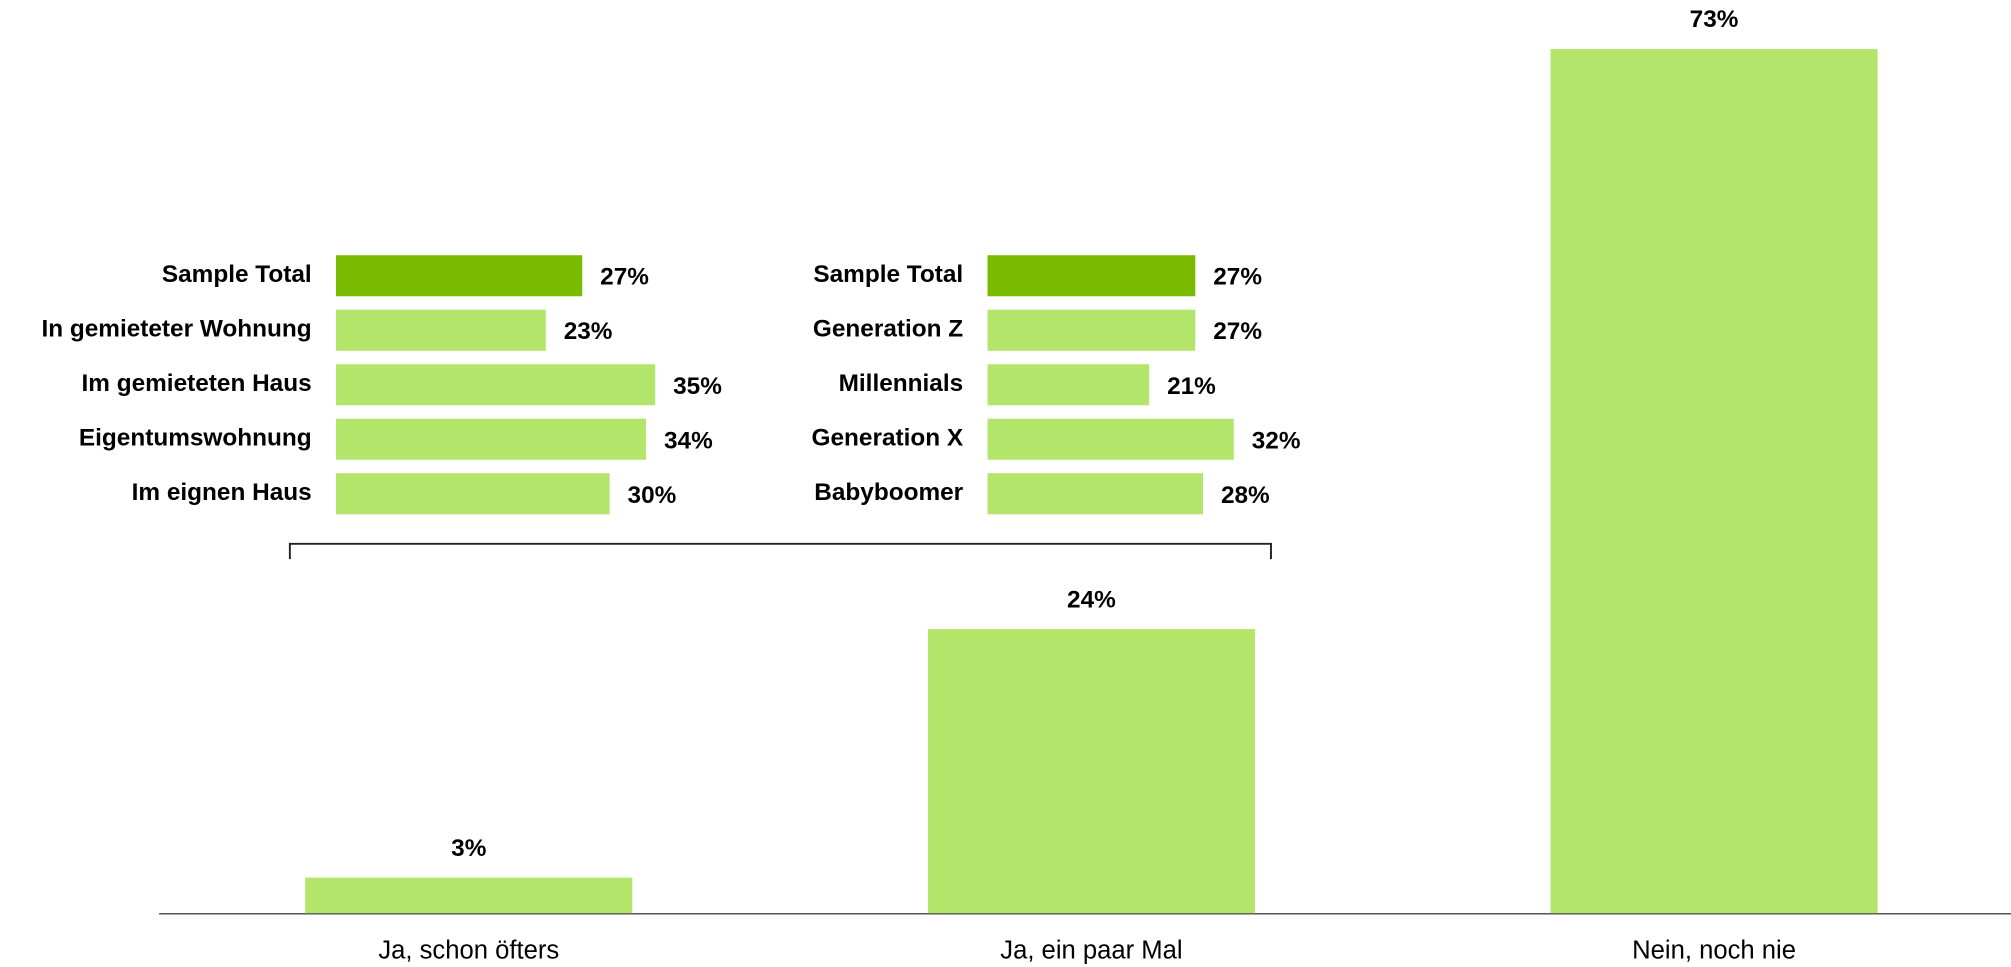 Image resolution: width=2011 pixels, height=967 pixels. Describe the element at coordinates (688, 440) in the screenshot. I see `value-label: 34%` at that location.